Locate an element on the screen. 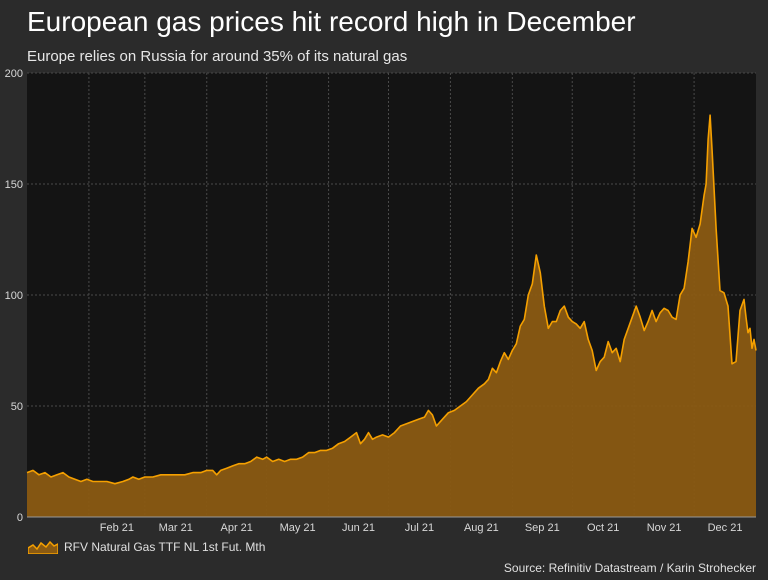  x-tick-label: Mar 21 is located at coordinates (176, 528).